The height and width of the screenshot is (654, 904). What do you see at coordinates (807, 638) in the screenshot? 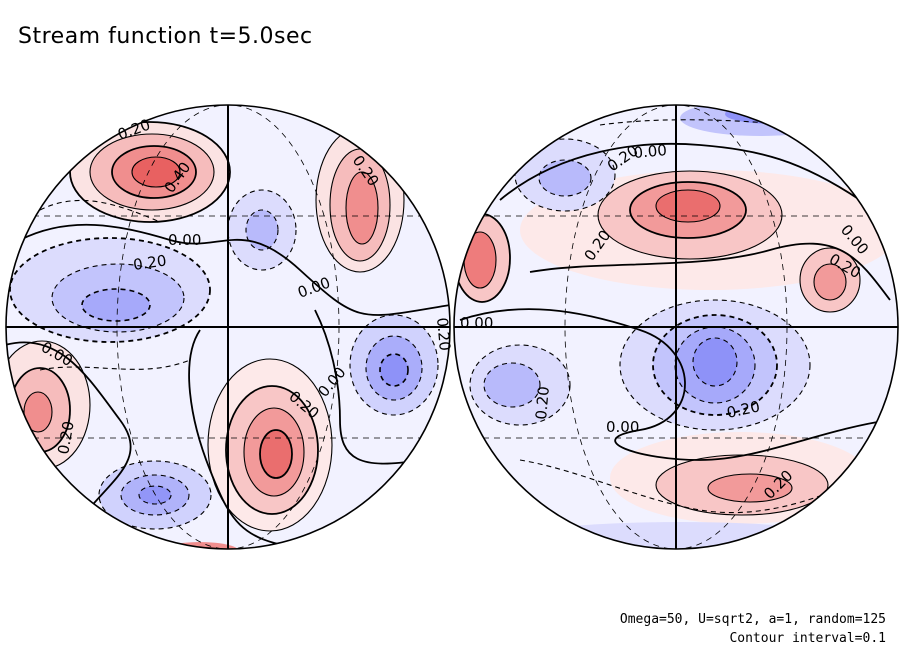
I see `contour-interval-note: Contour interval=0.1` at bounding box center [807, 638].